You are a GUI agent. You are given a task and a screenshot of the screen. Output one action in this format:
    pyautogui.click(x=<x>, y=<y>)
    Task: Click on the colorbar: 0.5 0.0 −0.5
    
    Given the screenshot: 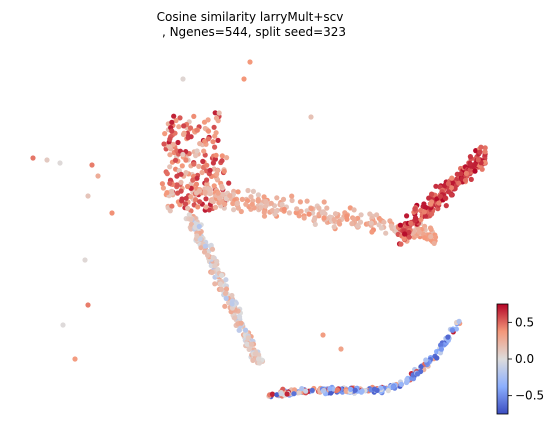 What is the action you would take?
    pyautogui.click(x=520, y=359)
    